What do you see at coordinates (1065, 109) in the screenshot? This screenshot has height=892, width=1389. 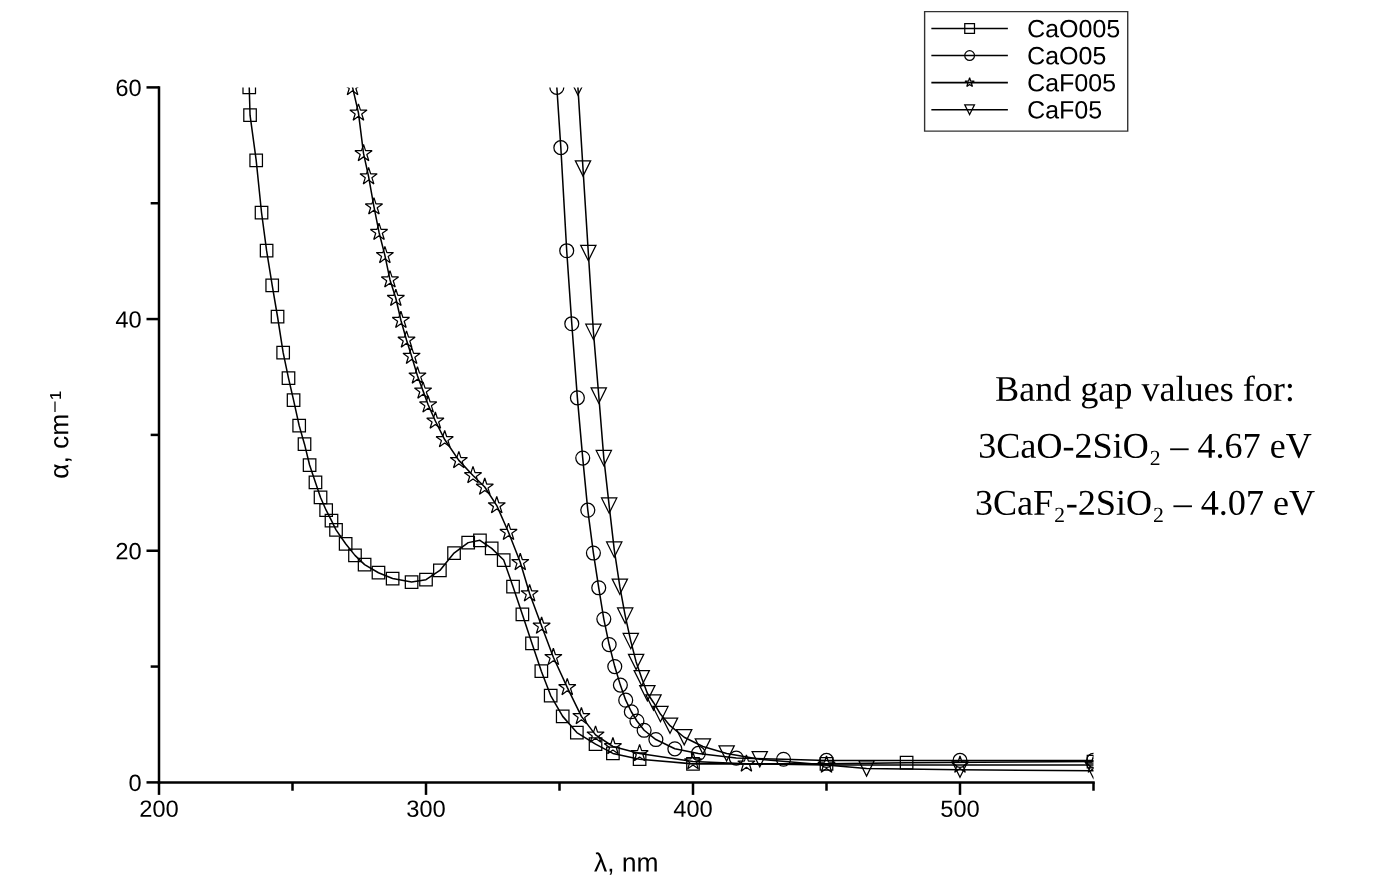 I see `legend-label: CaF05` at bounding box center [1065, 109].